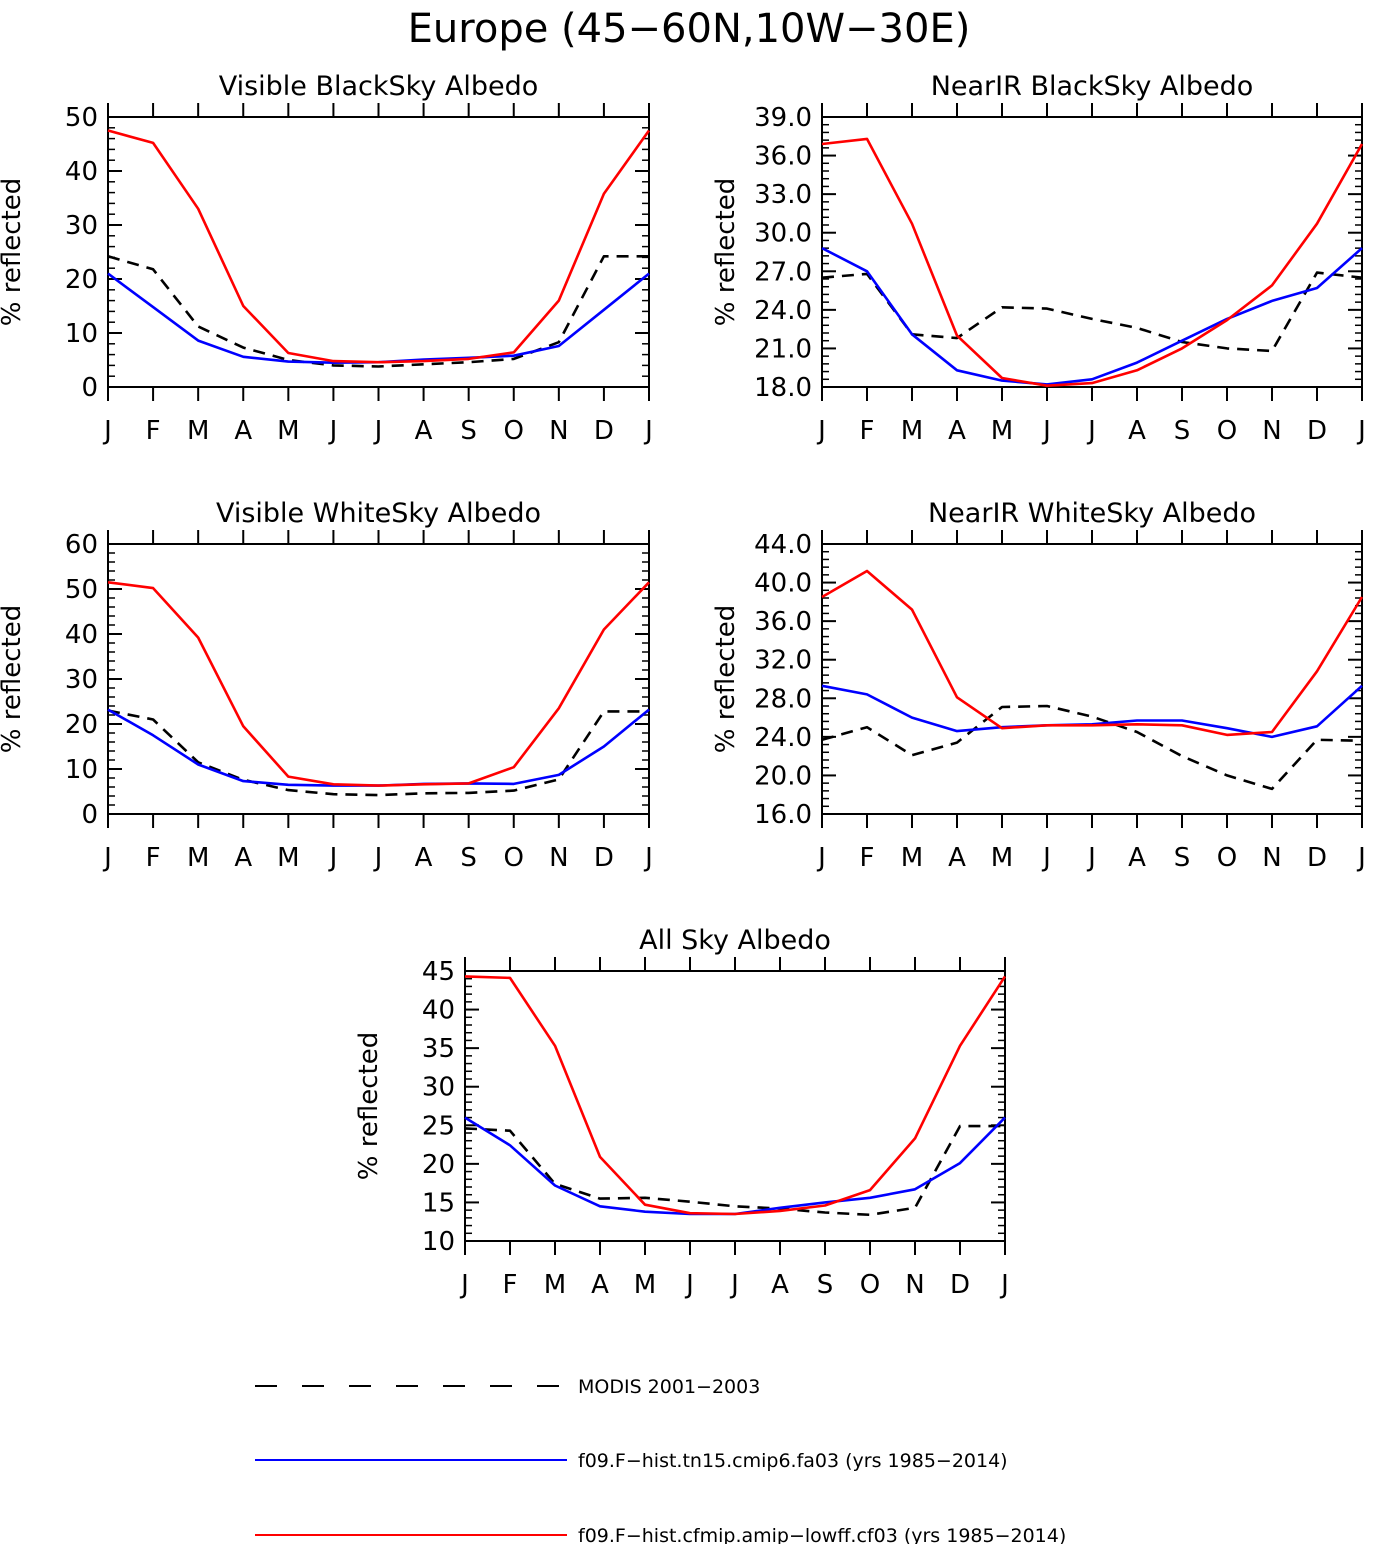 Image resolution: width=1378 pixels, height=1544 pixels. Describe the element at coordinates (81, 590) in the screenshot. I see `y-tick-label: 50` at that location.